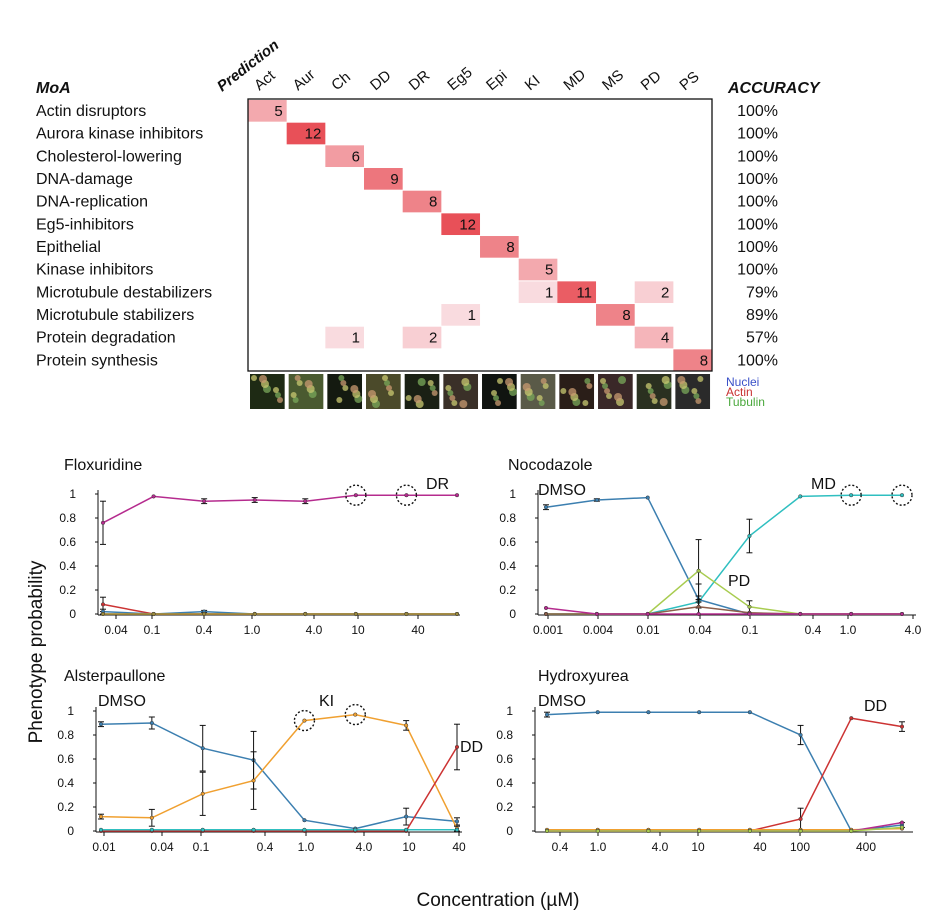 The height and width of the screenshot is (922, 942). What do you see at coordinates (500, 391) in the screenshot?
I see `thumbnail-epi` at bounding box center [500, 391].